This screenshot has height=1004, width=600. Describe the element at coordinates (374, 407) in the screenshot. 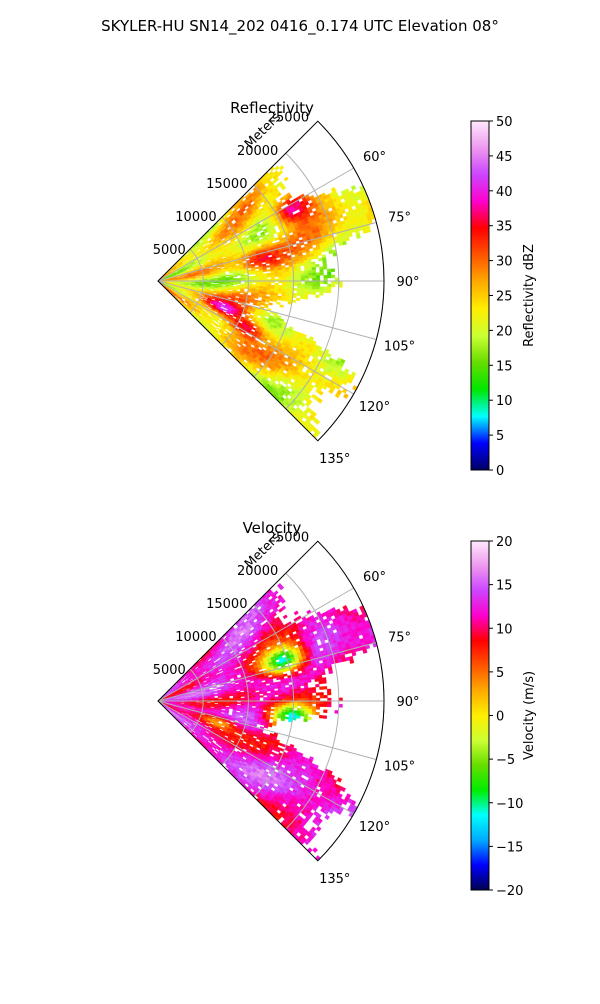

I see `angular-tick-label: 120°` at that location.